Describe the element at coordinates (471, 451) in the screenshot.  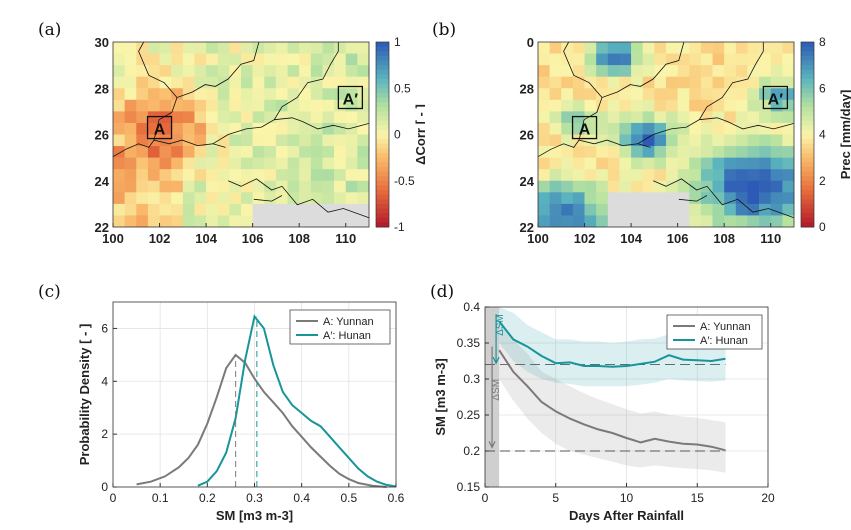
I see `y-tick-label: 0.2` at that location.